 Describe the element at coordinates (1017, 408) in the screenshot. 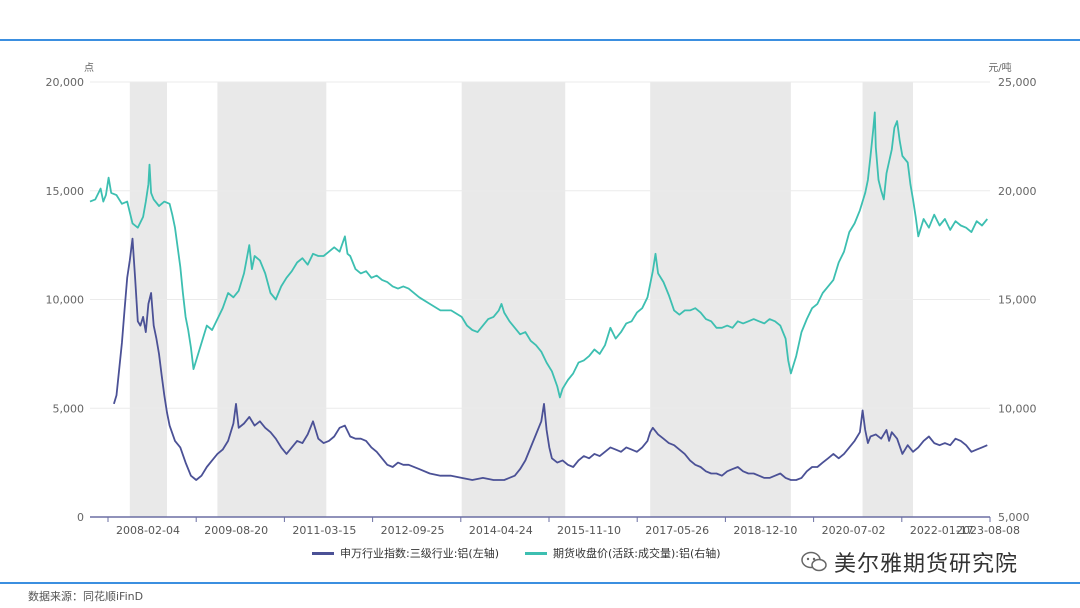

I see `right-tick-label: 10,000` at that location.